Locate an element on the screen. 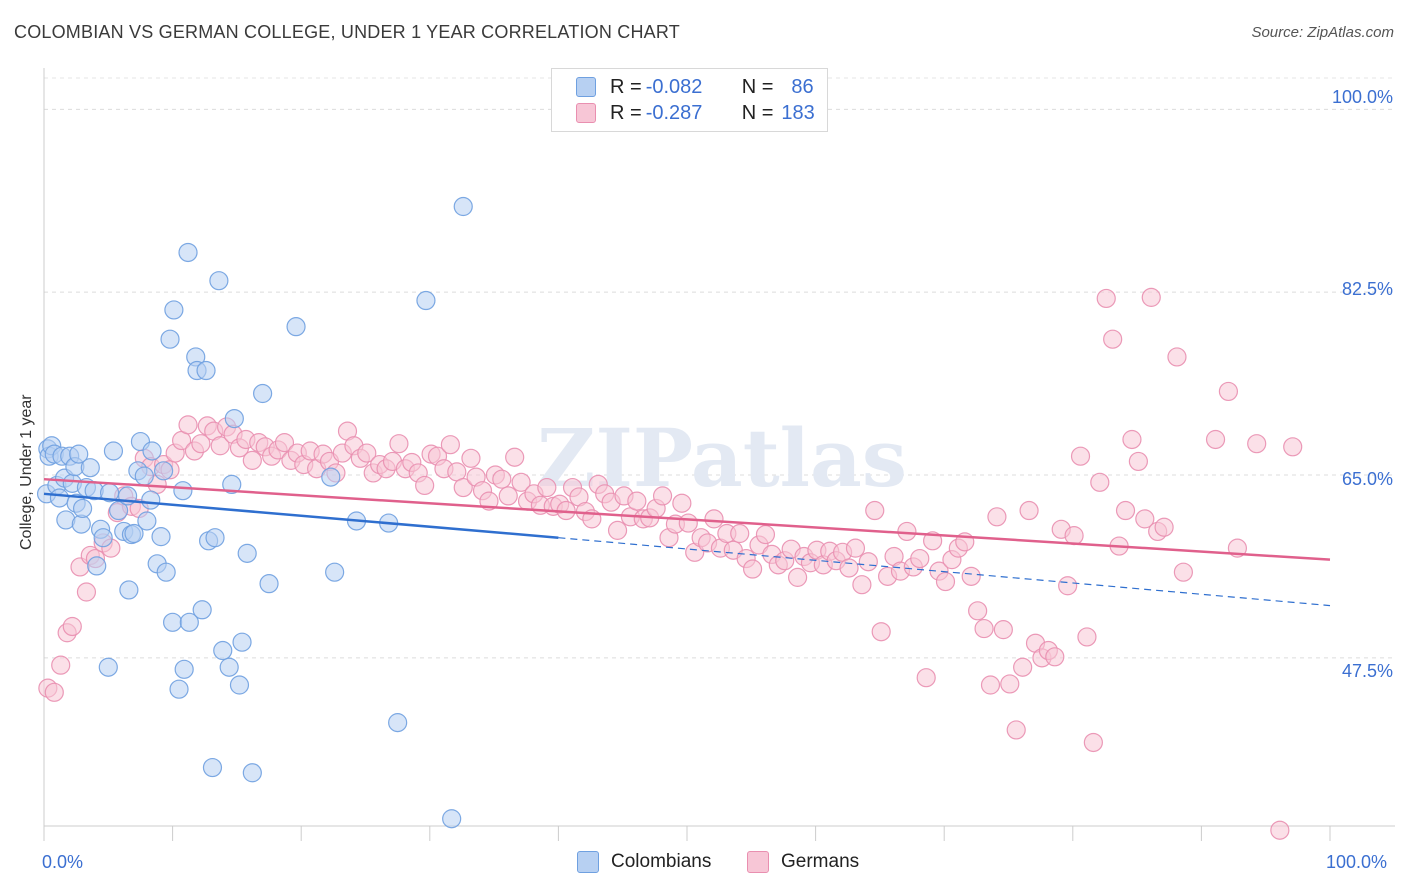 The height and width of the screenshot is (892, 1406). series-swatch-colombians is located at coordinates (588, 862).